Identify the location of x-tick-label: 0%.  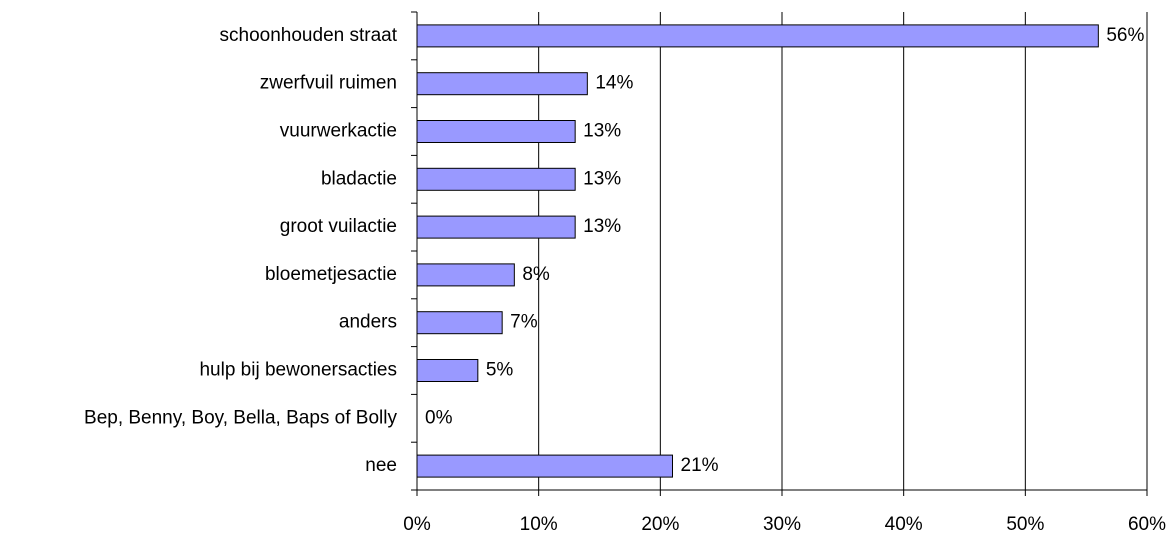
(417, 524).